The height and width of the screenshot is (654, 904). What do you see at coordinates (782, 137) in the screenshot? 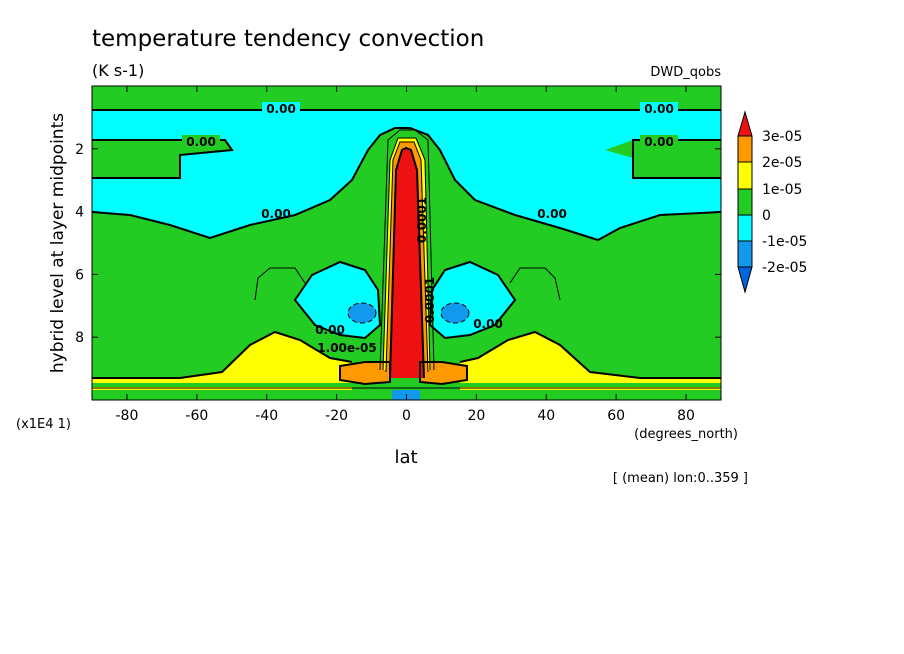
I see `colorbar-label: 3e-05` at bounding box center [782, 137].